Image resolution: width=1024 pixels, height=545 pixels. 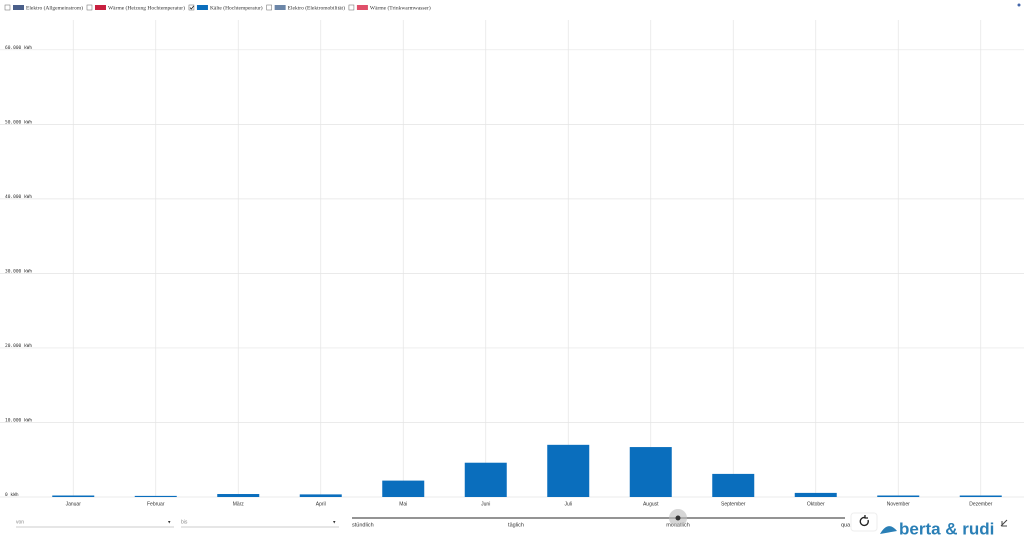 What do you see at coordinates (733, 504) in the screenshot?
I see `x-tick-label: September` at bounding box center [733, 504].